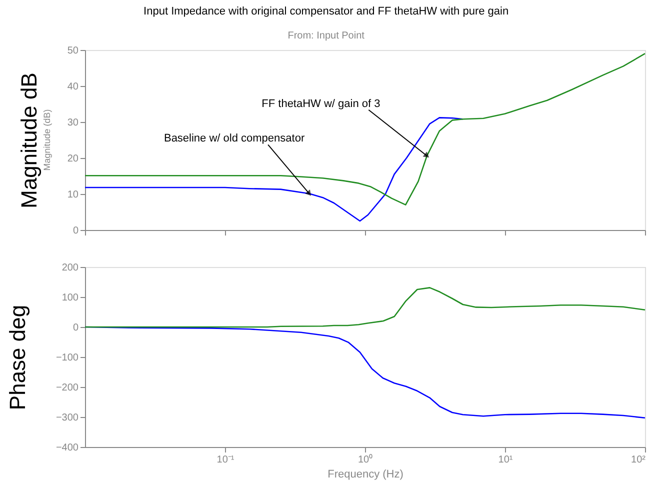  Describe the element at coordinates (67, 448) in the screenshot. I see `y-tick-label: −400` at that location.